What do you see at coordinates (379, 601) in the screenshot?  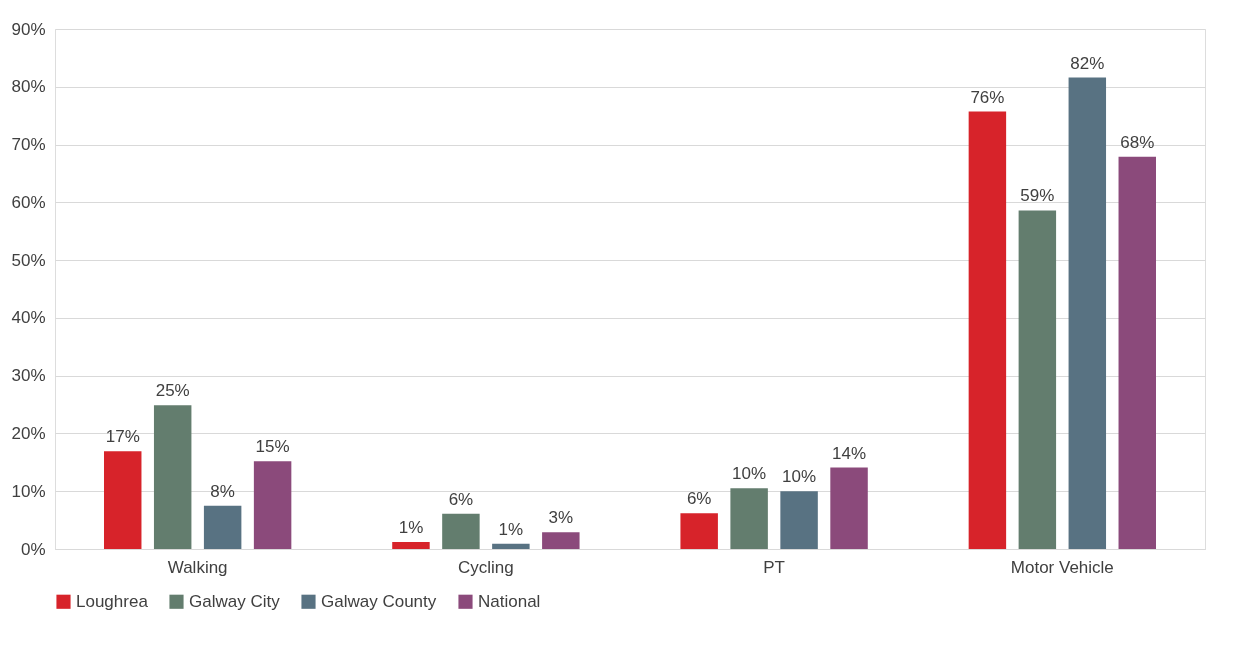 I see `legend-label: Galway County` at bounding box center [379, 601].